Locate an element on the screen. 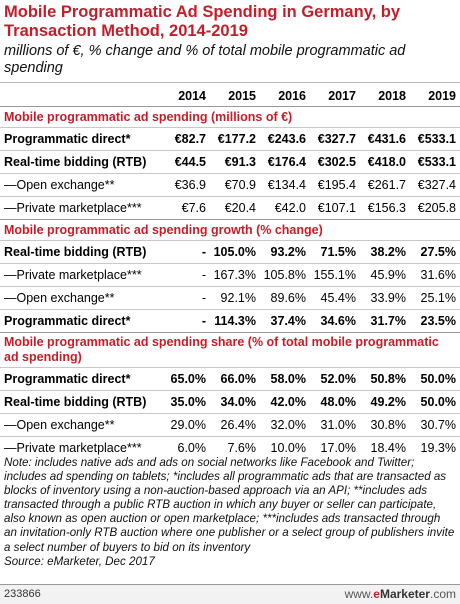  cell-value: 27.5% is located at coordinates (435, 252).